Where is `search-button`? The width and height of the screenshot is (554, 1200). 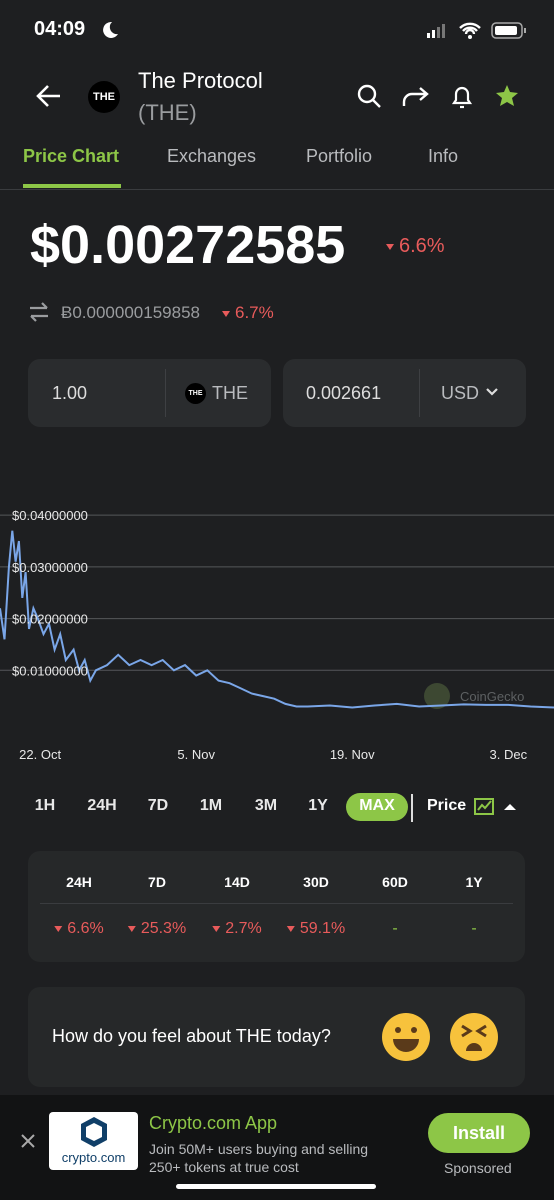
search-button is located at coordinates (369, 96).